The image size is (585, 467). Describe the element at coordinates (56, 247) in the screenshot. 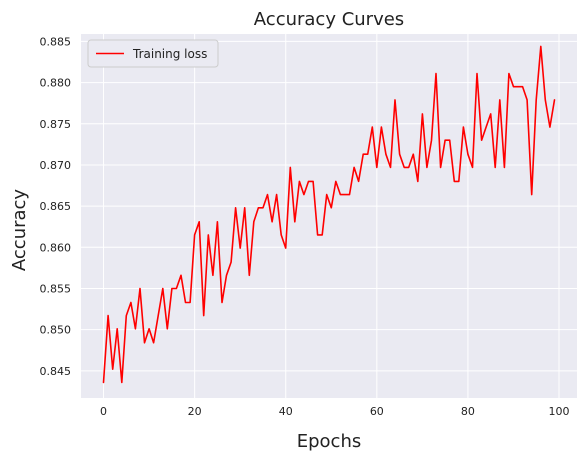

I see `y-tick-label: 0.860` at that location.